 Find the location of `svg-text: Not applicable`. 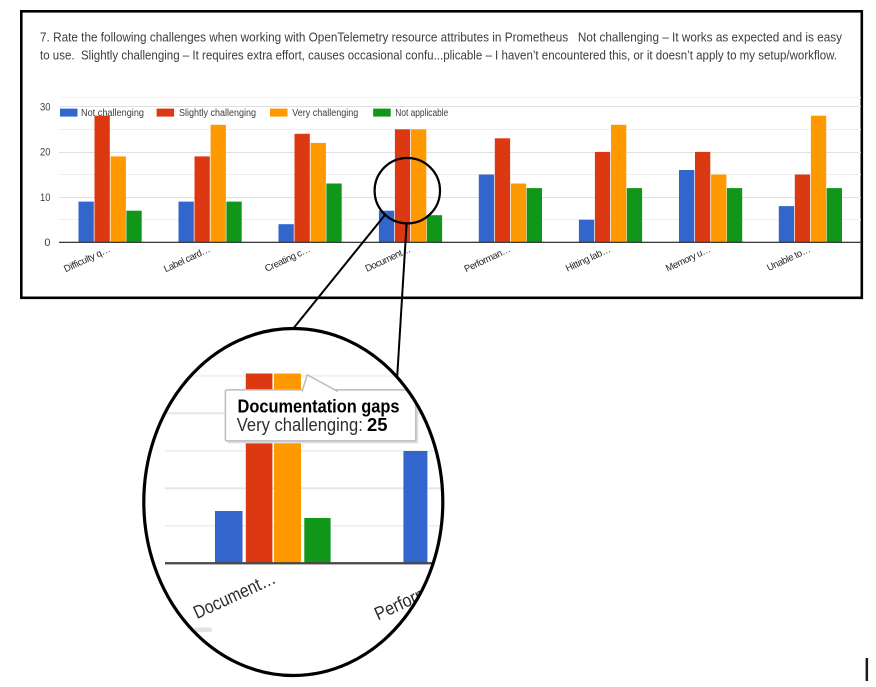

svg-text: Not applicable is located at coordinates (421, 113).